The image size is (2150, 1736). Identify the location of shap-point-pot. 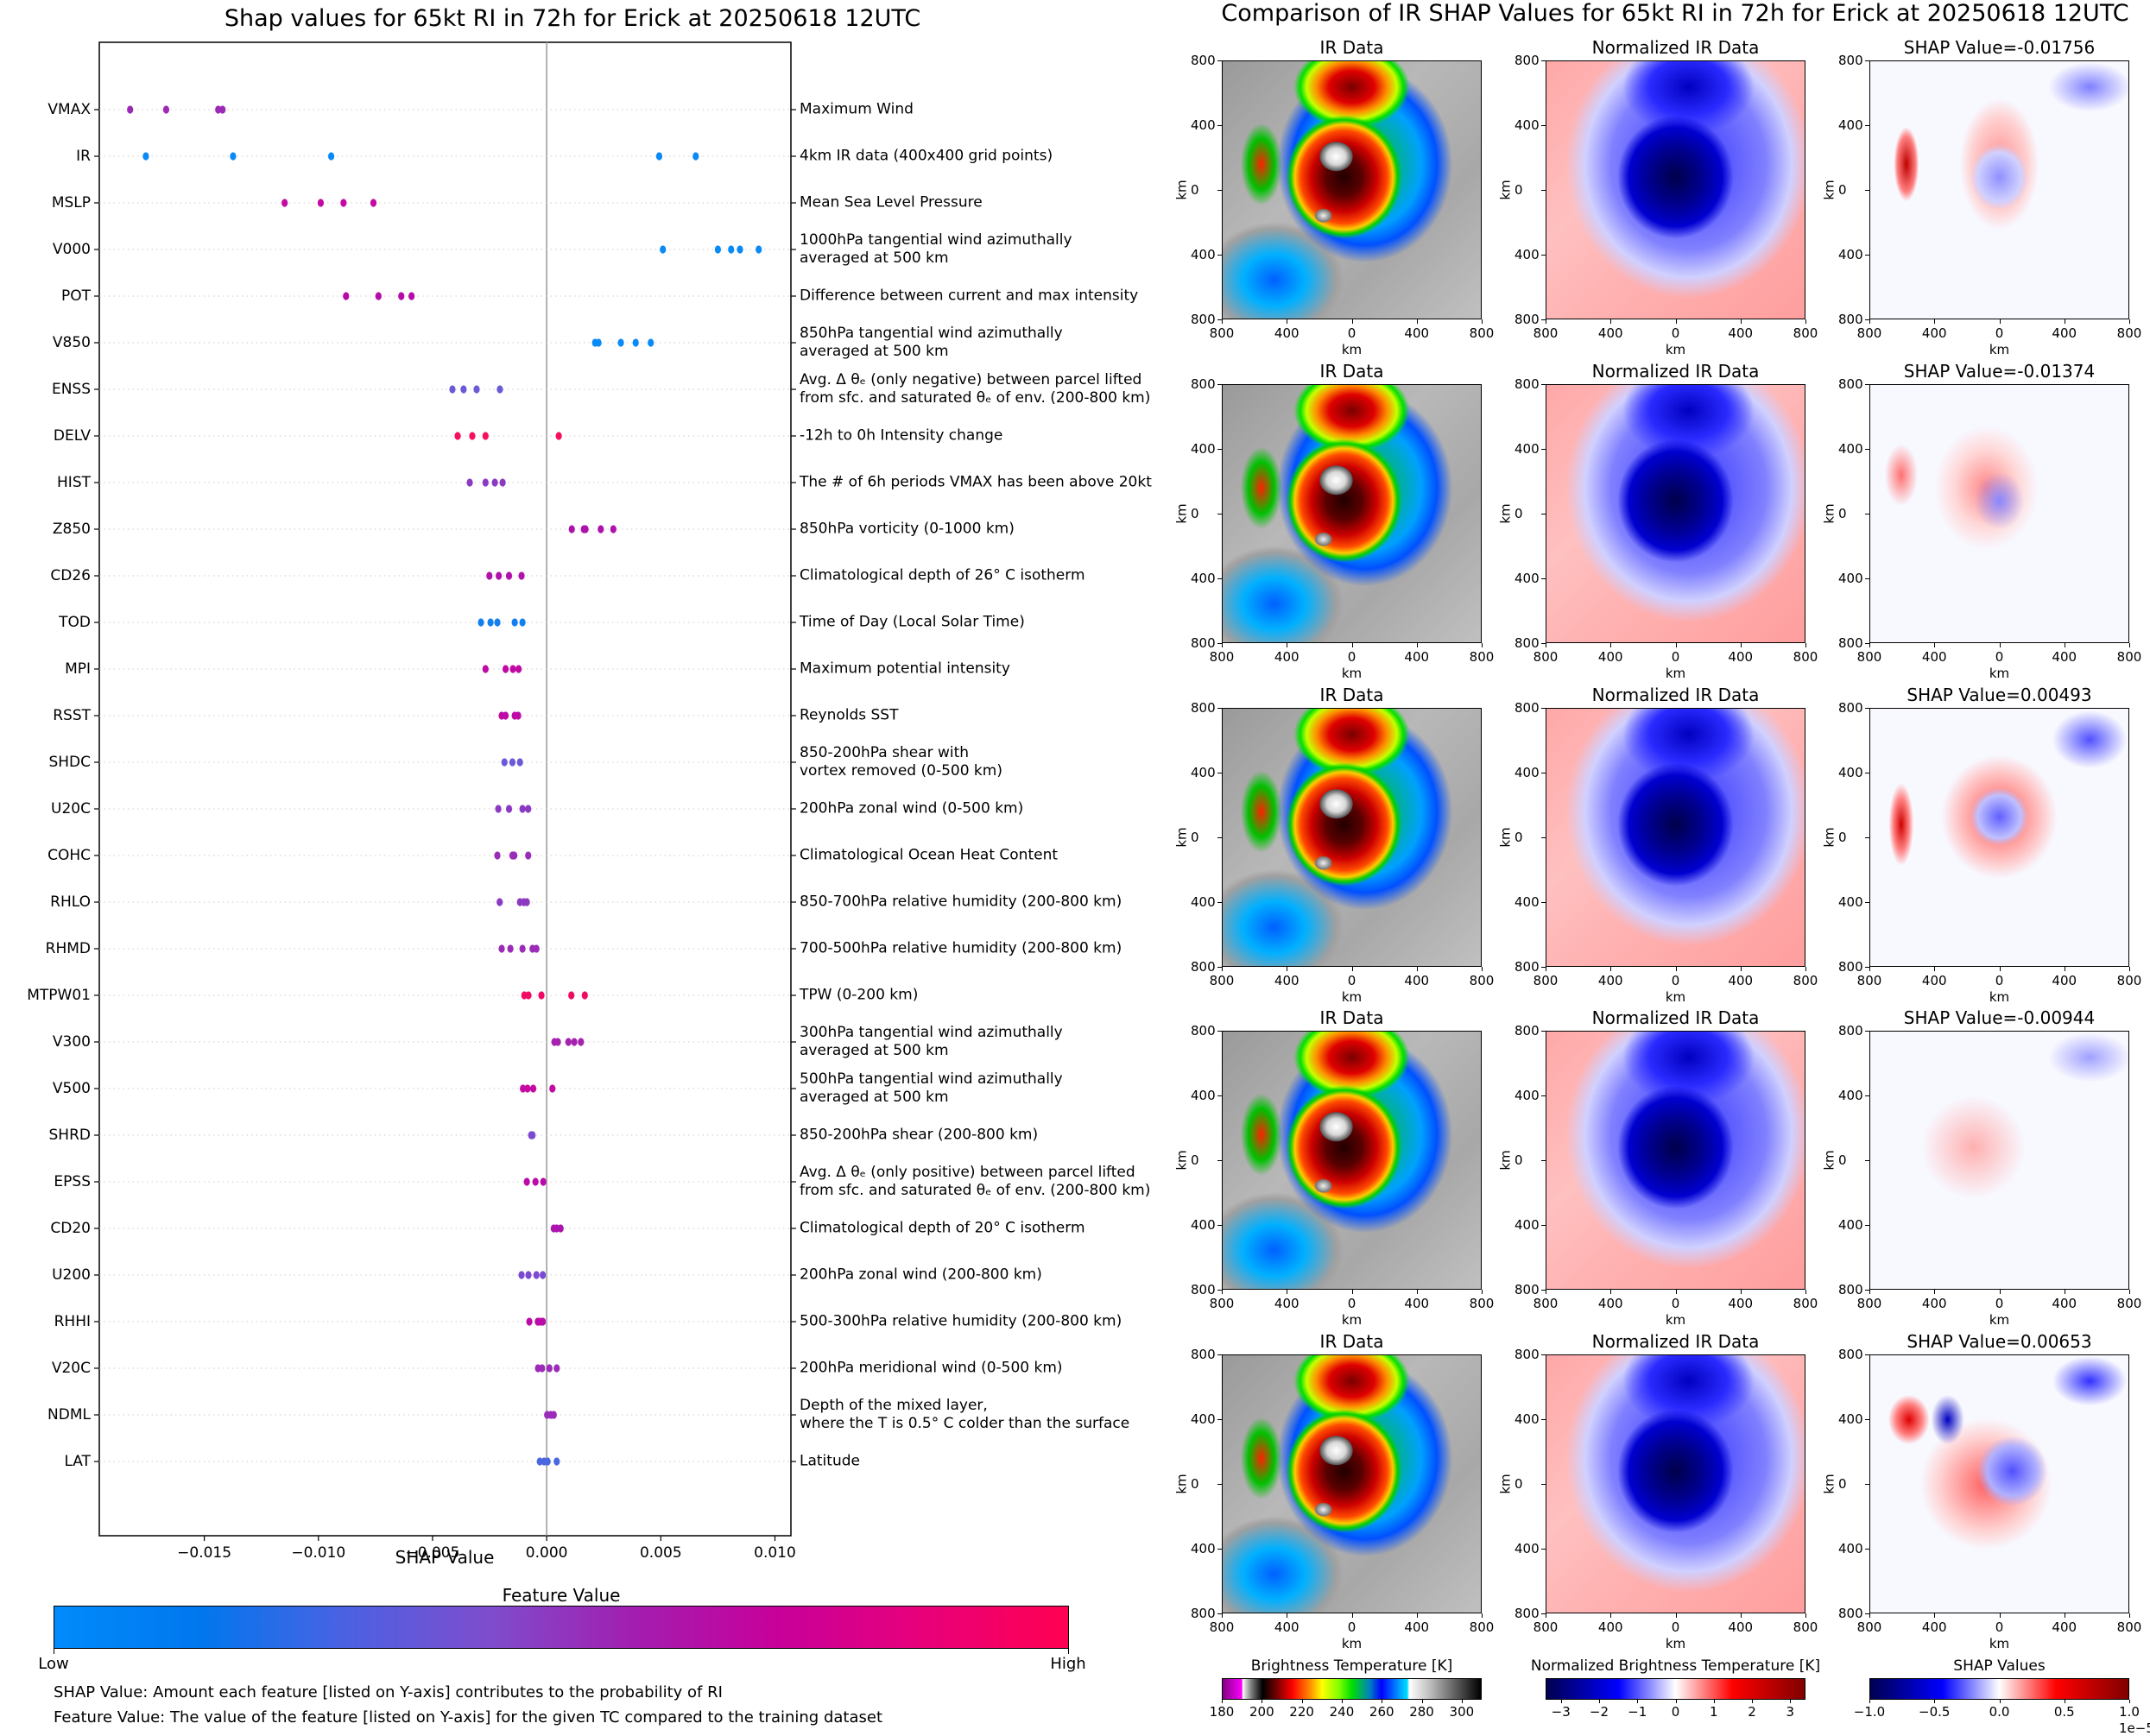
(378, 296).